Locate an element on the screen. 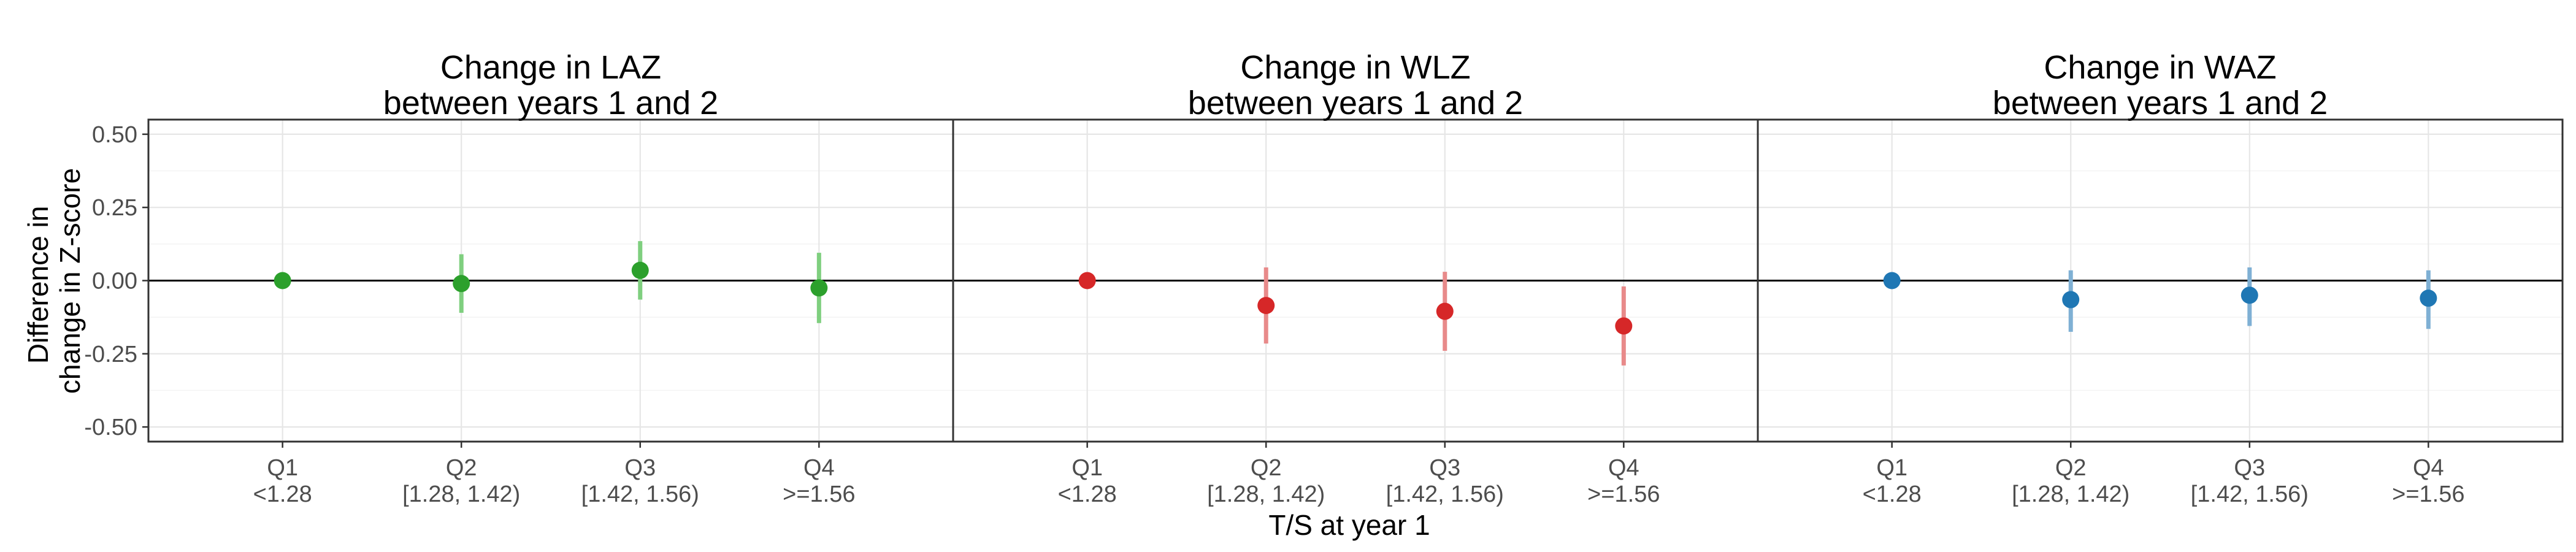 This screenshot has width=2576, height=552. panel-title: Change in WLZ between years 1 and 2 is located at coordinates (1355, 85).